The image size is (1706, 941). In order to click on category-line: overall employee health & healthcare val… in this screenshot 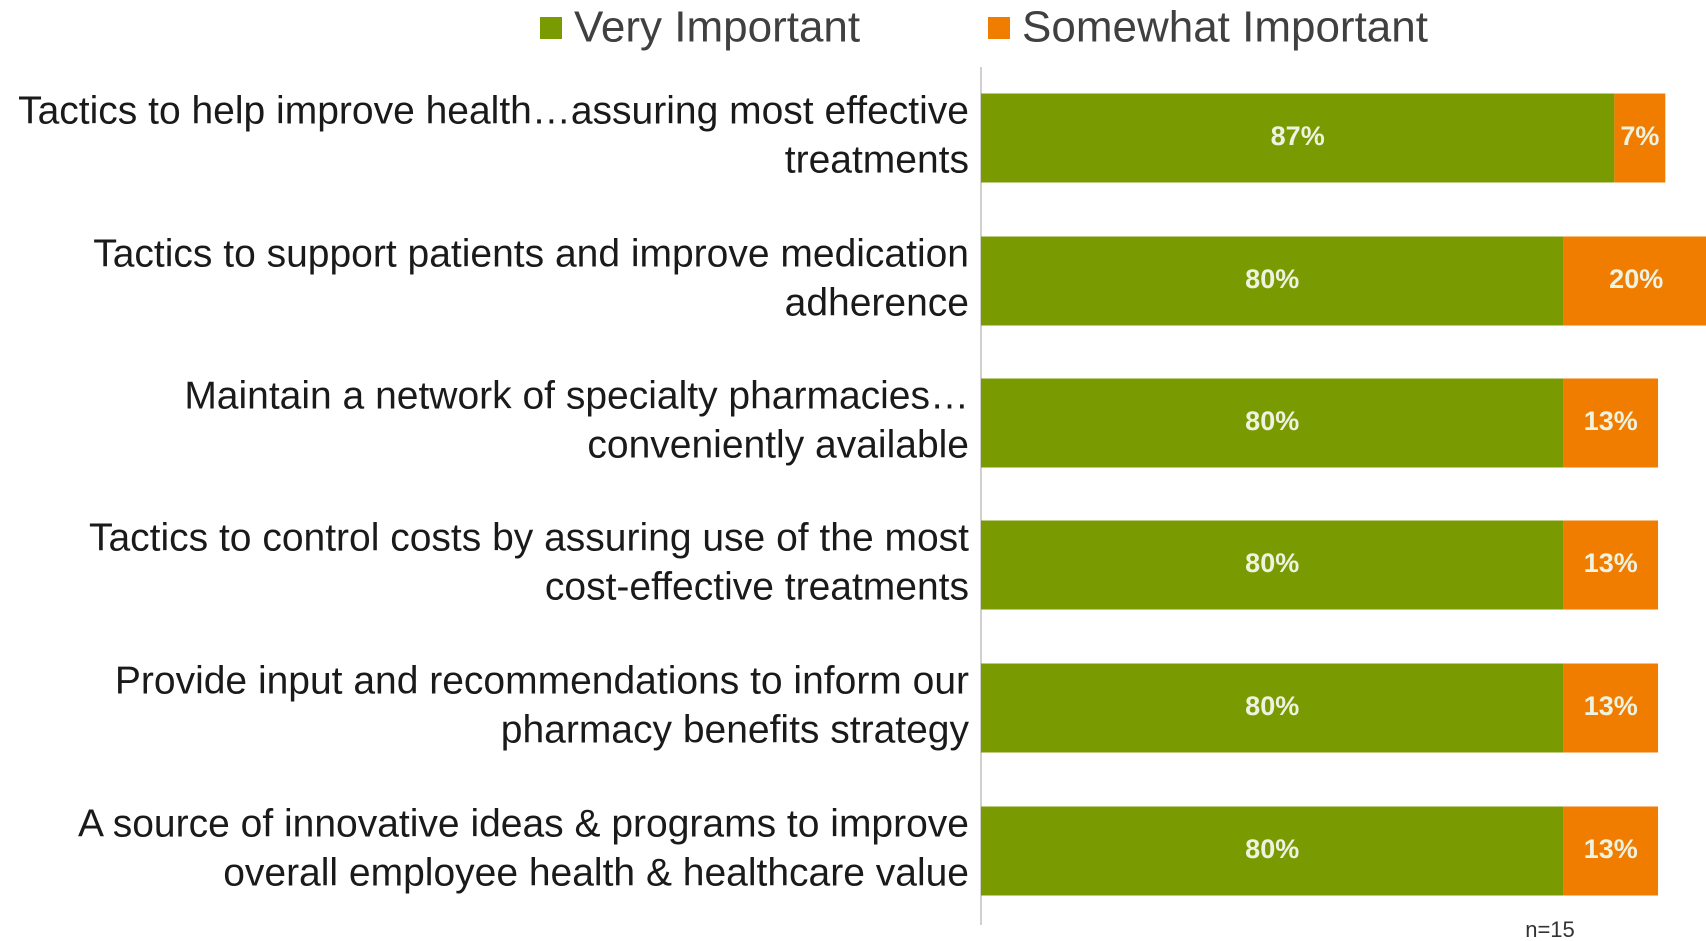, I will do `click(596, 873)`.